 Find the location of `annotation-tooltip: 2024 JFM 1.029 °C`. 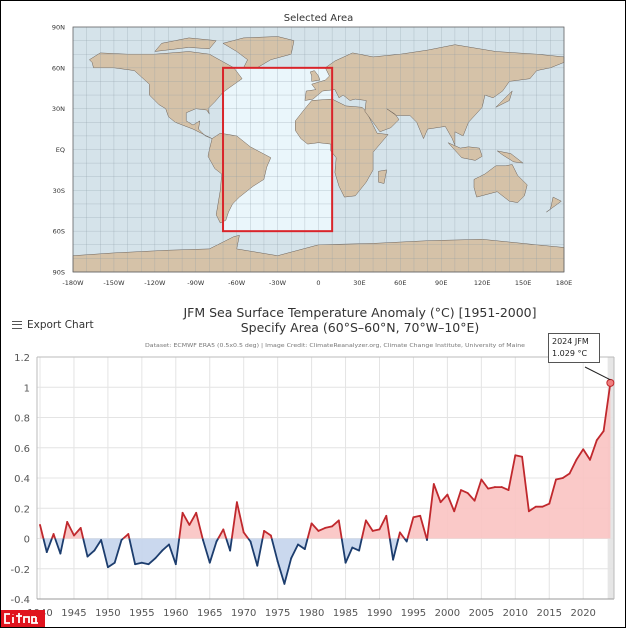

annotation-tooltip: 2024 JFM 1.029 °C is located at coordinates (574, 348).